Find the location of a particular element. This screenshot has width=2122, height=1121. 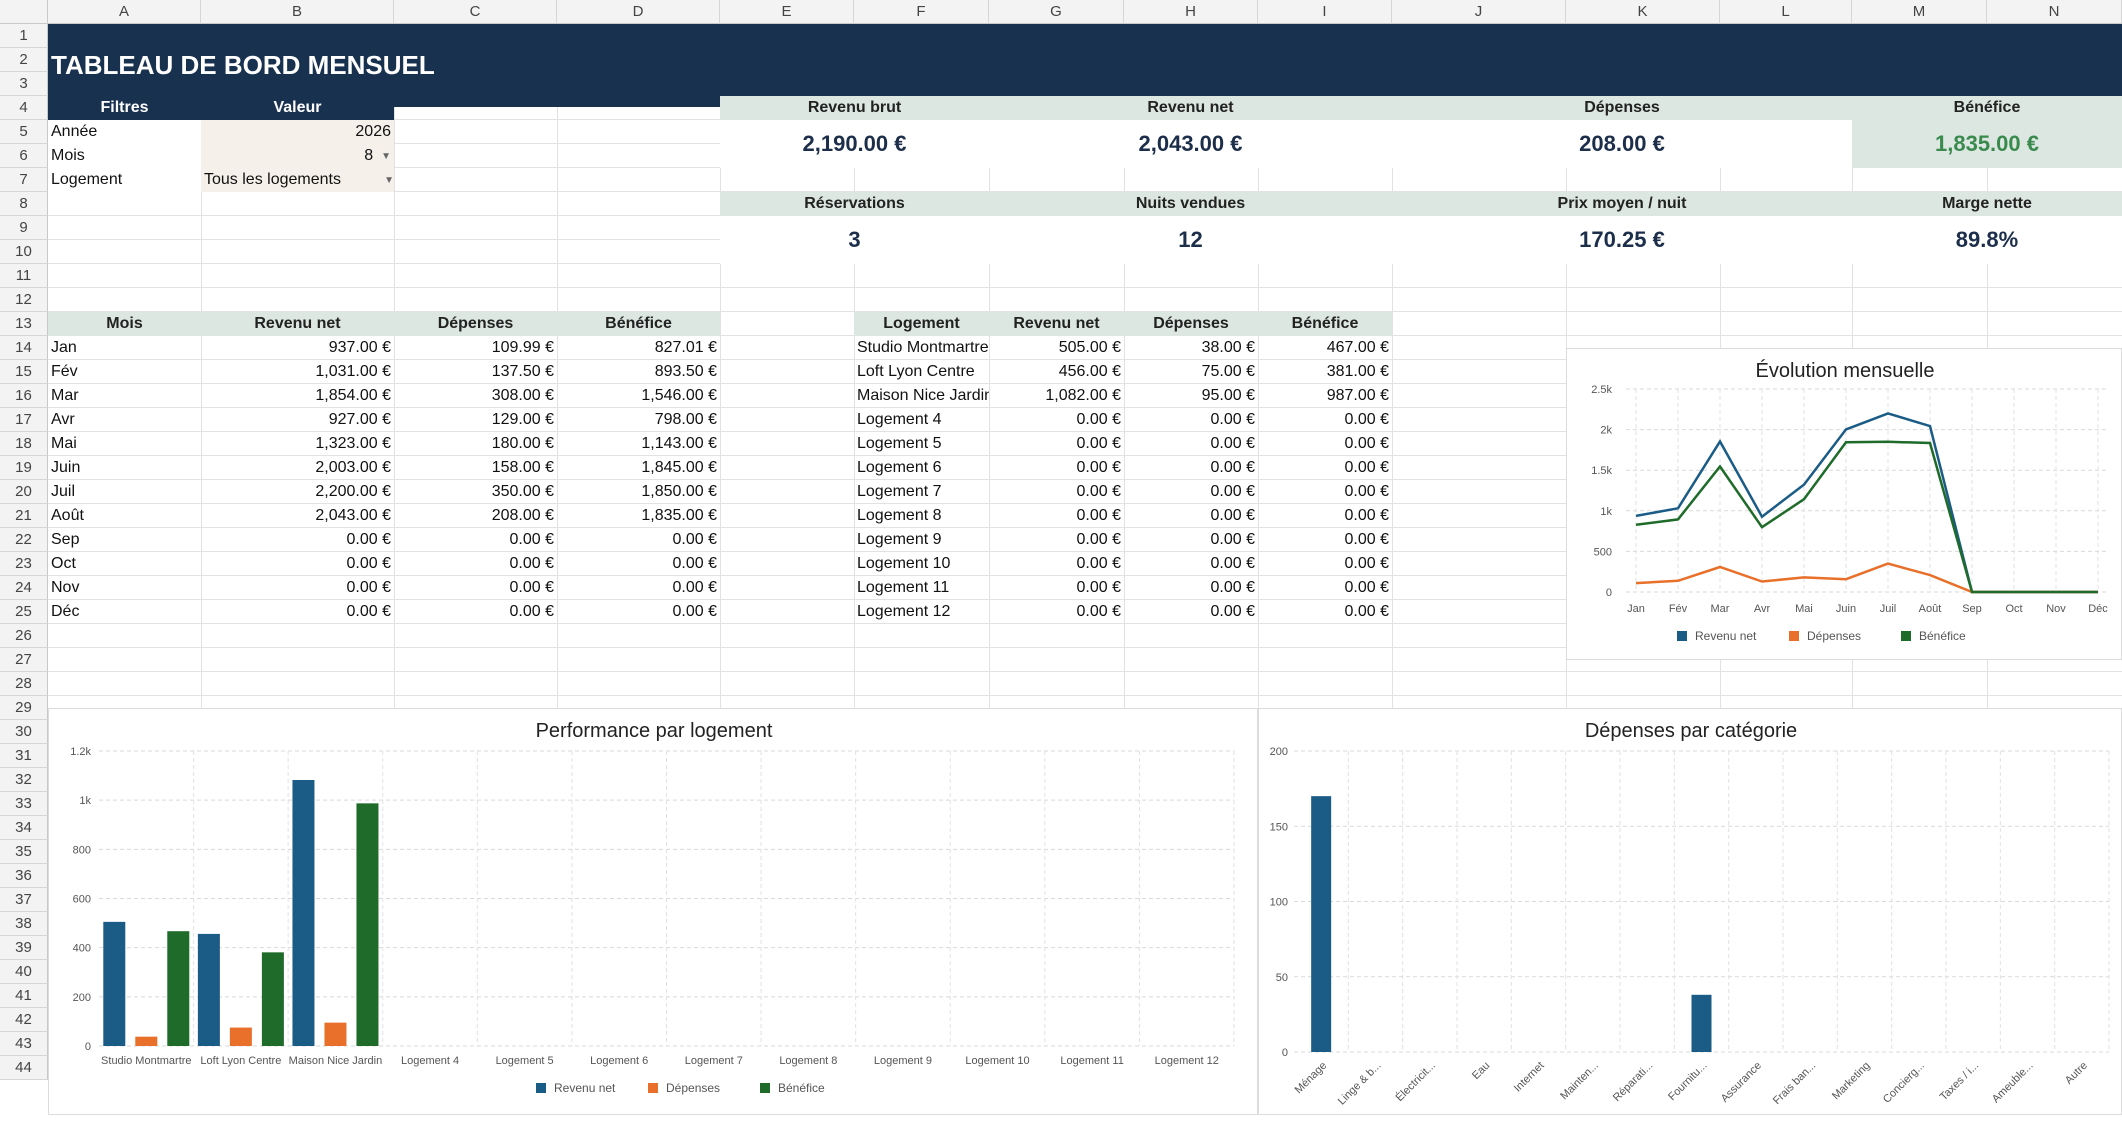

column-header-l: L is located at coordinates (1786, 12).